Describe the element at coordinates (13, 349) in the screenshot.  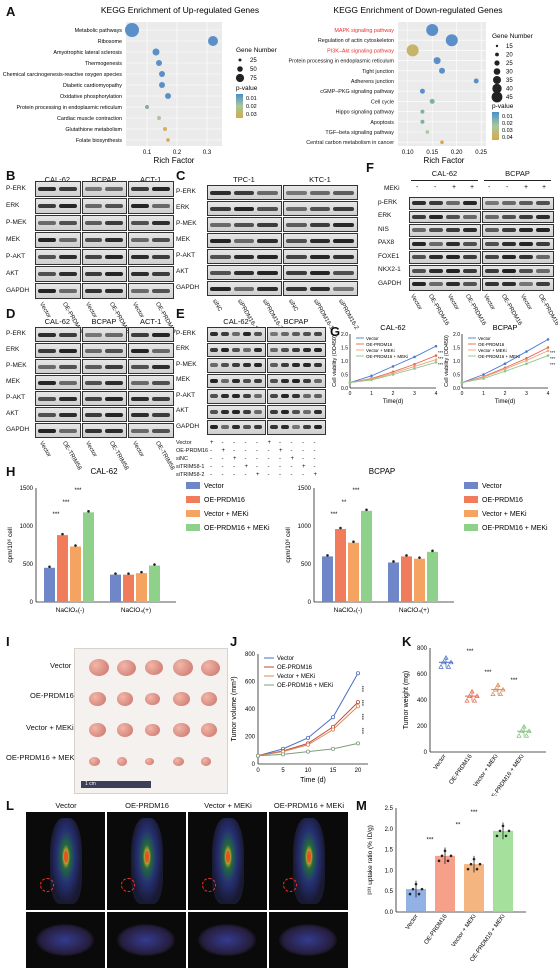
I see `blot-row-label: ERK` at that location.